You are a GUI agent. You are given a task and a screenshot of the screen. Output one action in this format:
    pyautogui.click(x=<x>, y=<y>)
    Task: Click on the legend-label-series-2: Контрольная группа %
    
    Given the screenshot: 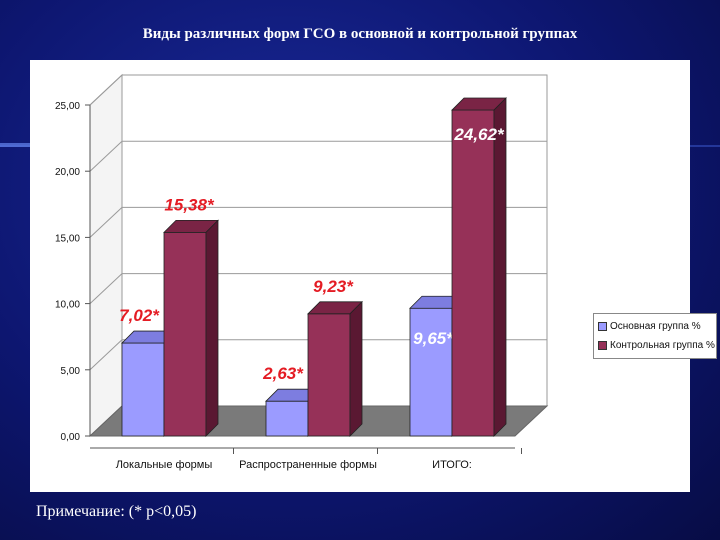 What is the action you would take?
    pyautogui.click(x=662, y=345)
    